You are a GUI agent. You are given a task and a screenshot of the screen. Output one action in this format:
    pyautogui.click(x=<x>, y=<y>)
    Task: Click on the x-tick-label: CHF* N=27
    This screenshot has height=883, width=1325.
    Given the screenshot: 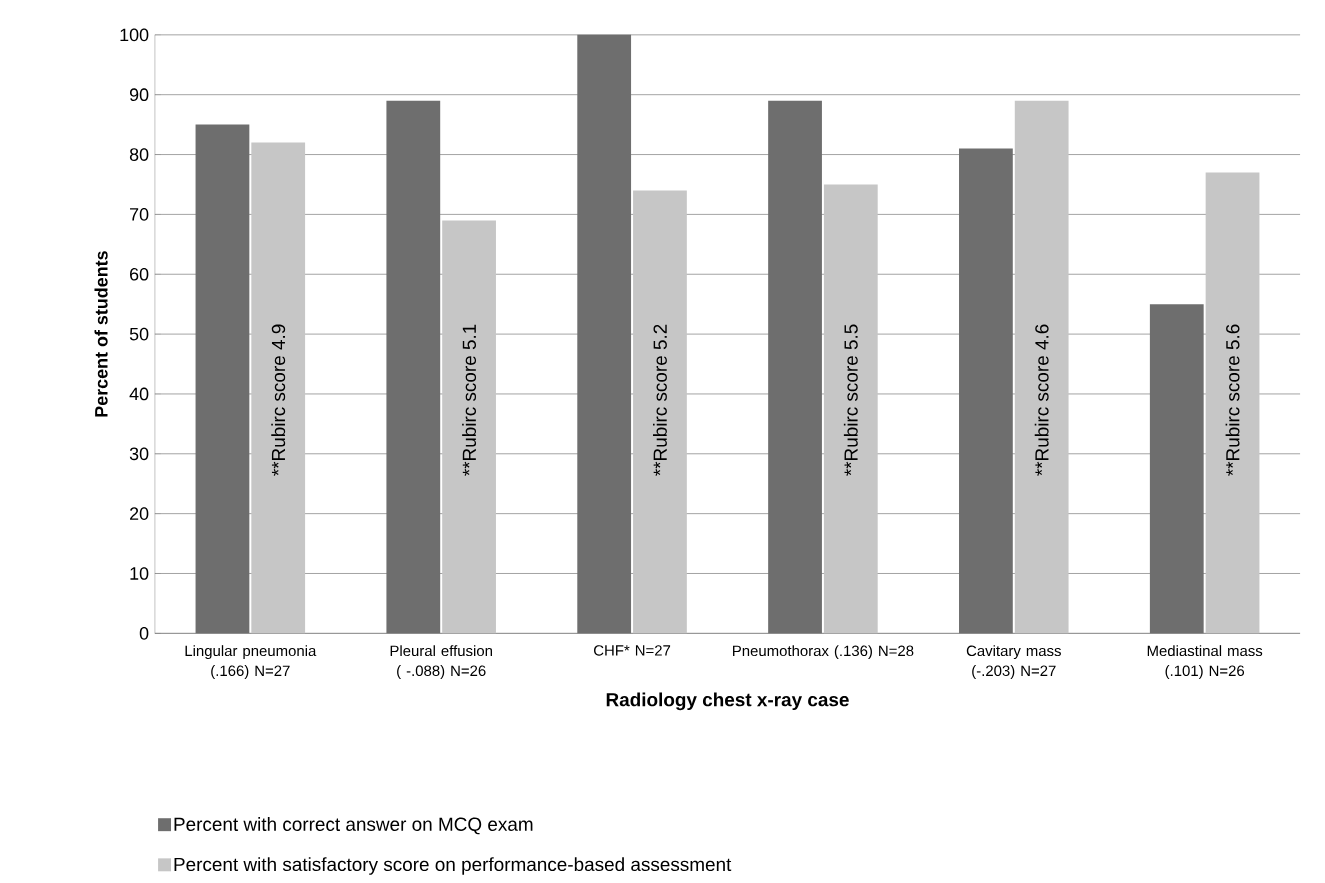 What is the action you would take?
    pyautogui.click(x=632, y=650)
    